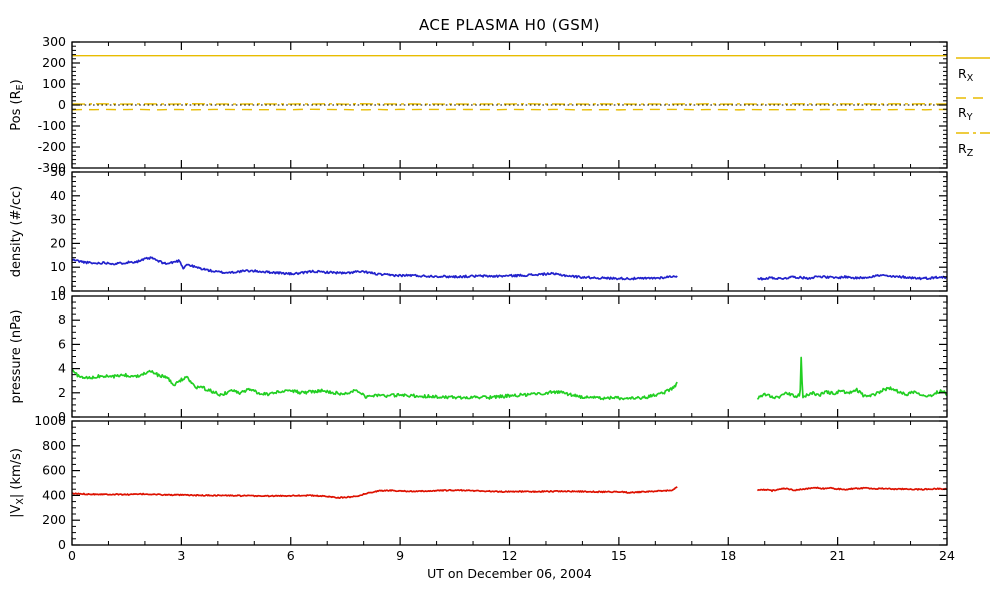 The height and width of the screenshot is (600, 993). Describe the element at coordinates (509, 109) in the screenshot. I see `series-R_Y` at that location.